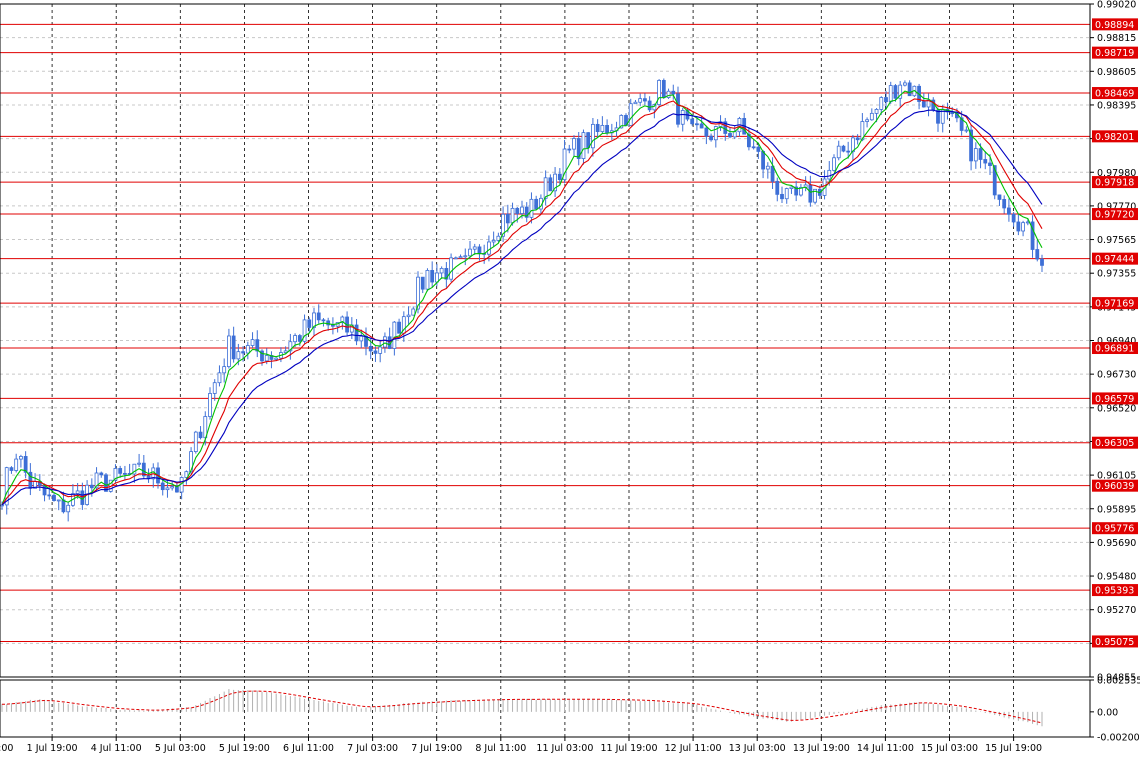 This screenshot has height=759, width=1140. What do you see at coordinates (1116, 509) in the screenshot?
I see `y-tick-label: 0.95895` at bounding box center [1116, 509].